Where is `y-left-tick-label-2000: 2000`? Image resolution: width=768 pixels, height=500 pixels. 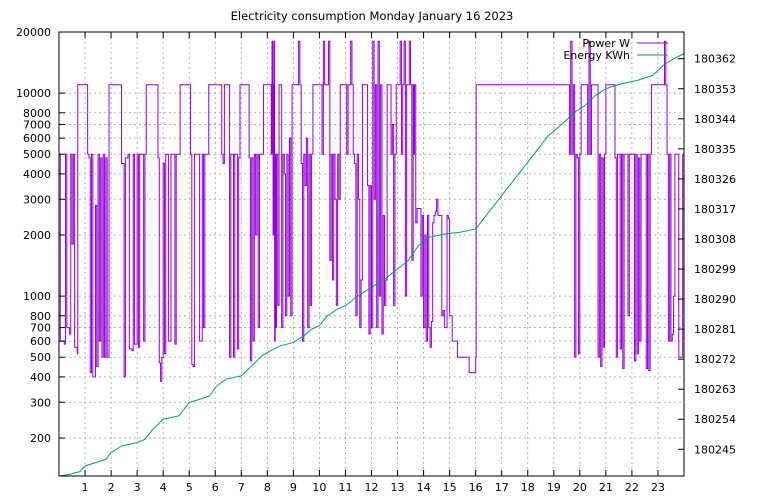
y-left-tick-label-2000: 2000 is located at coordinates (37, 235).